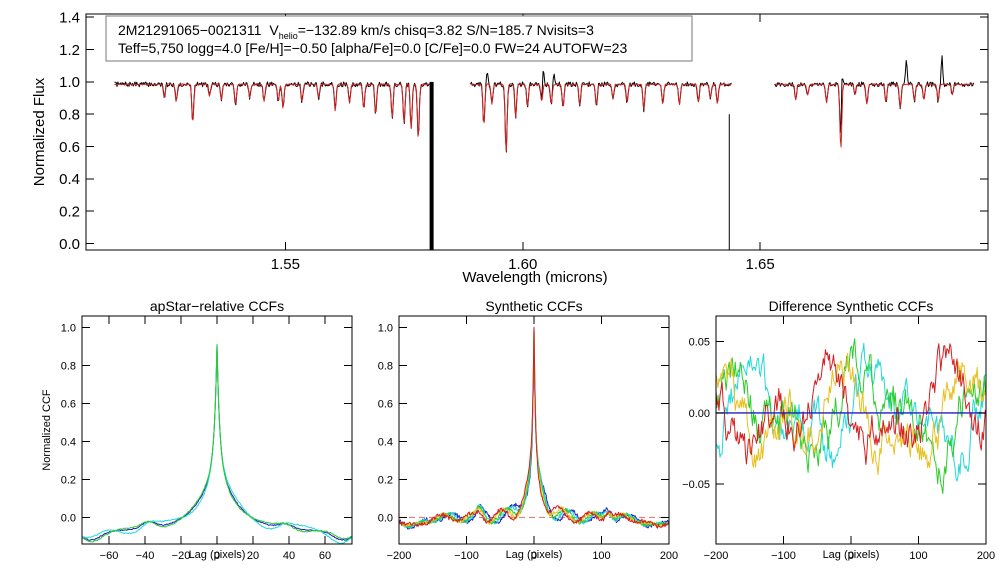  I want to click on spectrum-xtick-label: 1.60, so click(522, 264).